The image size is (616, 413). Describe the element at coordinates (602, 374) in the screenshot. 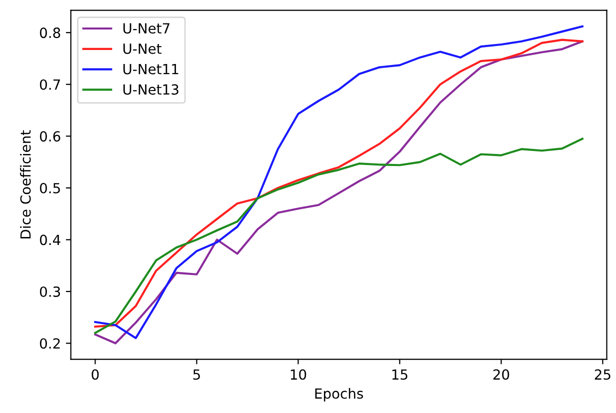

I see `x-tick-label: 25` at that location.